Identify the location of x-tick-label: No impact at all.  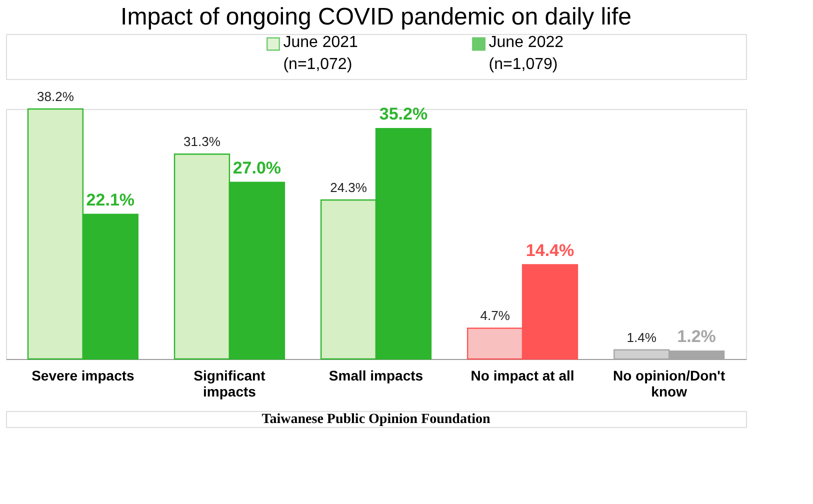
(522, 376).